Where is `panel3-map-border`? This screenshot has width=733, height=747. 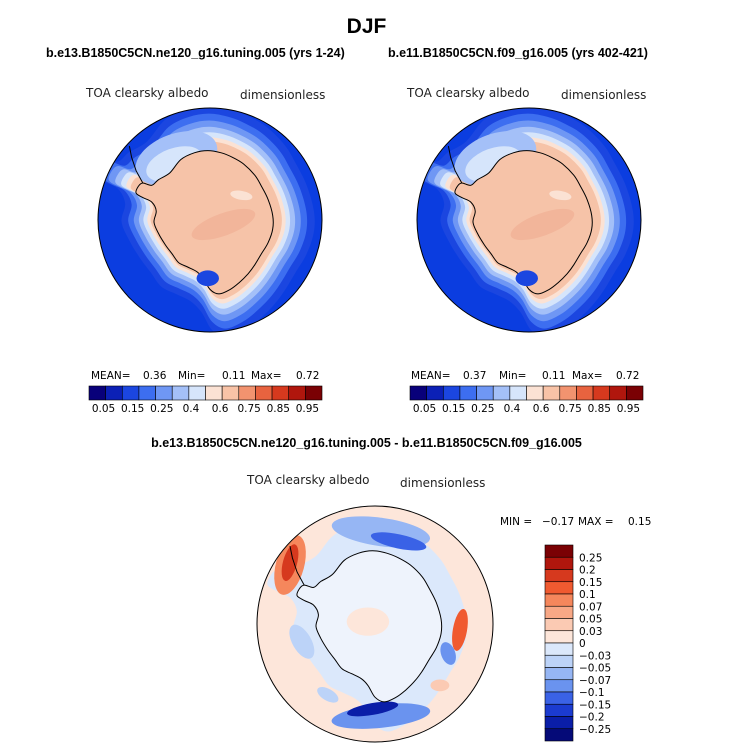 panel3-map-border is located at coordinates (375, 624).